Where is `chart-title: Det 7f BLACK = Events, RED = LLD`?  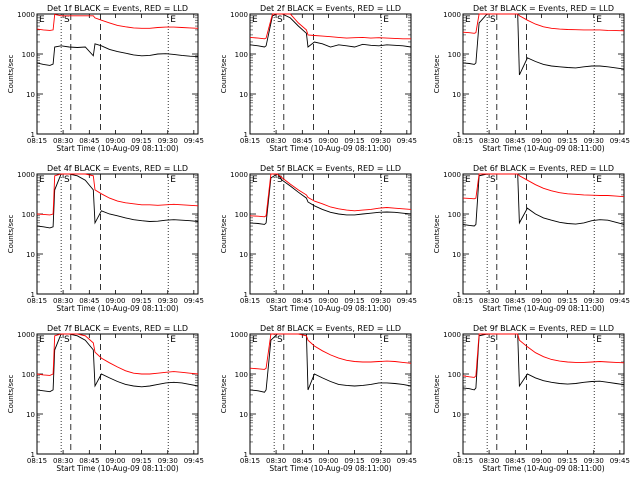
chart-title: Det 7f BLACK = Events, RED = LLD is located at coordinates (117, 328).